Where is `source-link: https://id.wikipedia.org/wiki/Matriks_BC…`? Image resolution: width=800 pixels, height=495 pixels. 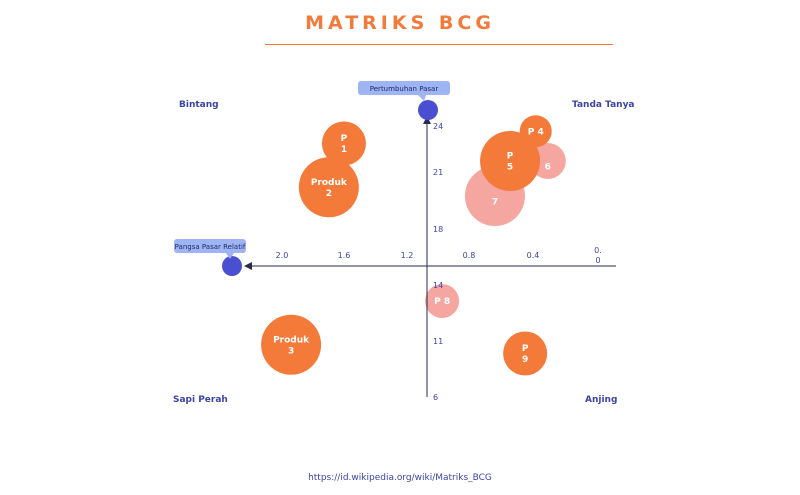 source-link: https://id.wikipedia.org/wiki/Matriks_BC… is located at coordinates (400, 478).